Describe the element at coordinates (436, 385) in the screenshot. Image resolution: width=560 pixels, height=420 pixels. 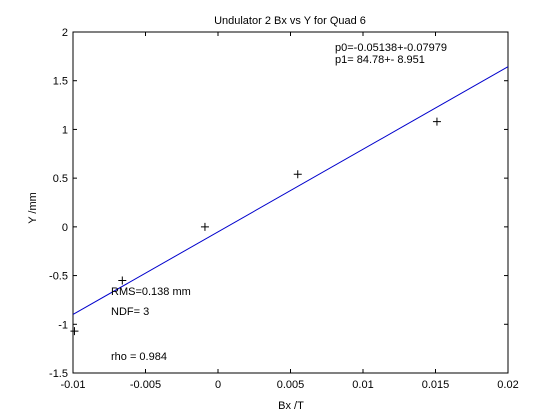
I see `x-tick-label: 0.015` at that location.